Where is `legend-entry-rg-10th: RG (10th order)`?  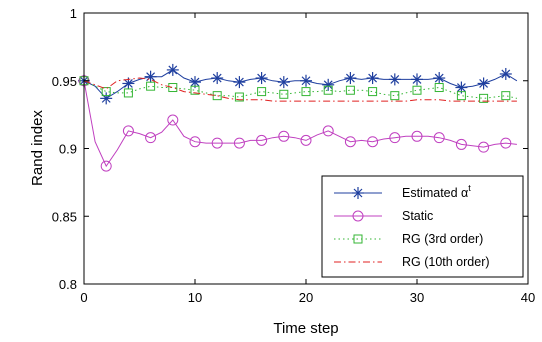
legend-entry-rg-10th: RG (10th order) is located at coordinates (412, 262).